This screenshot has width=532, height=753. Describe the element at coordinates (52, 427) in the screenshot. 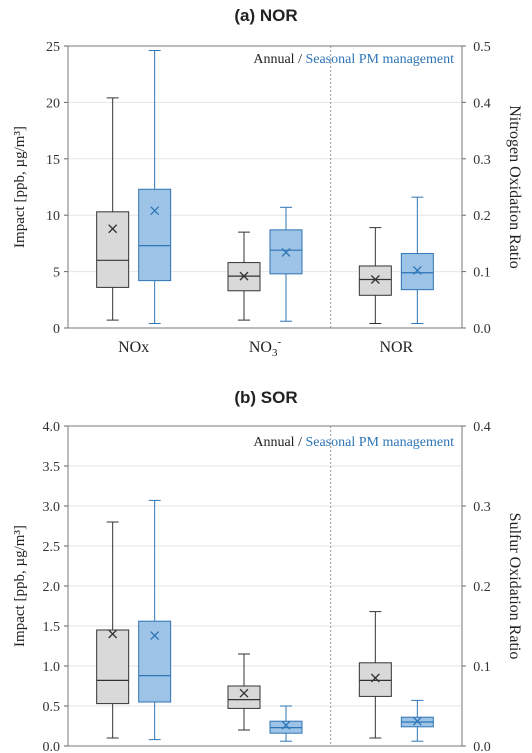

I see `y-tick-left: 4.0` at that location.